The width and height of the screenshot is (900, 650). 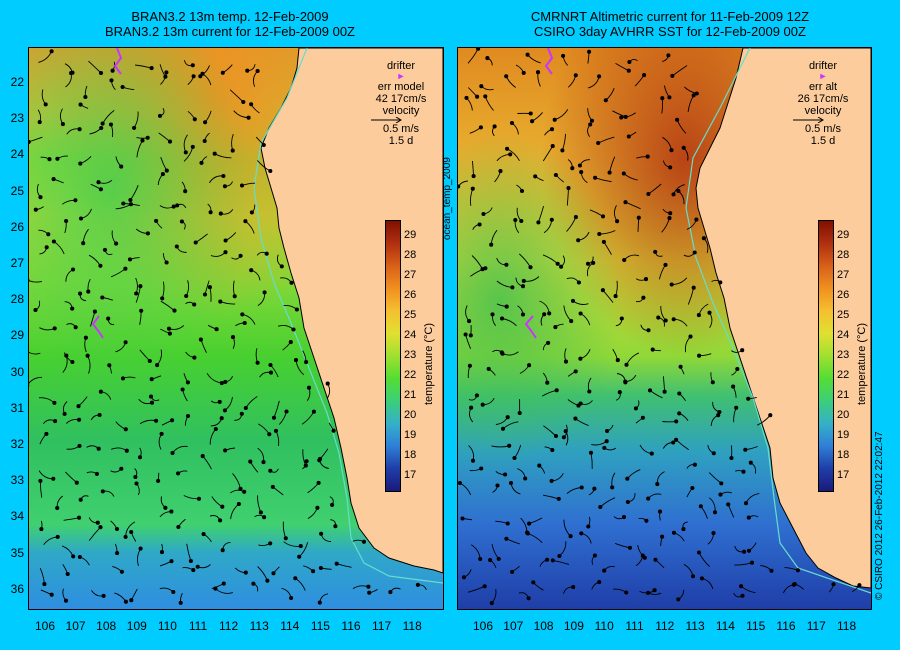 I want to click on right-title-line2: CSIRO 3day AVHRR SST for 12-Feb-2009 00Z, so click(x=670, y=31).